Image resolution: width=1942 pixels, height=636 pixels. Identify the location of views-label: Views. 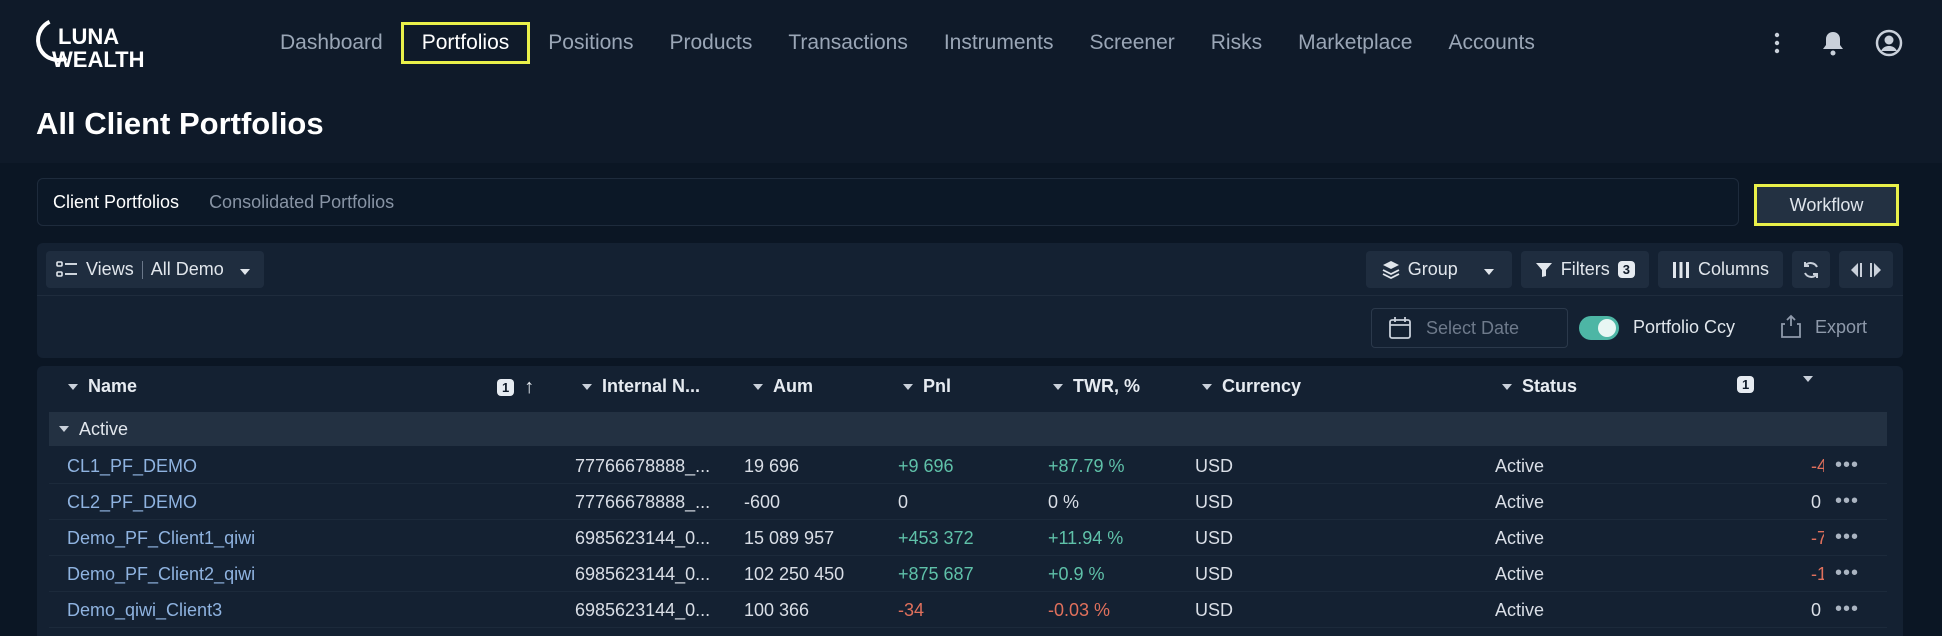
(110, 269).